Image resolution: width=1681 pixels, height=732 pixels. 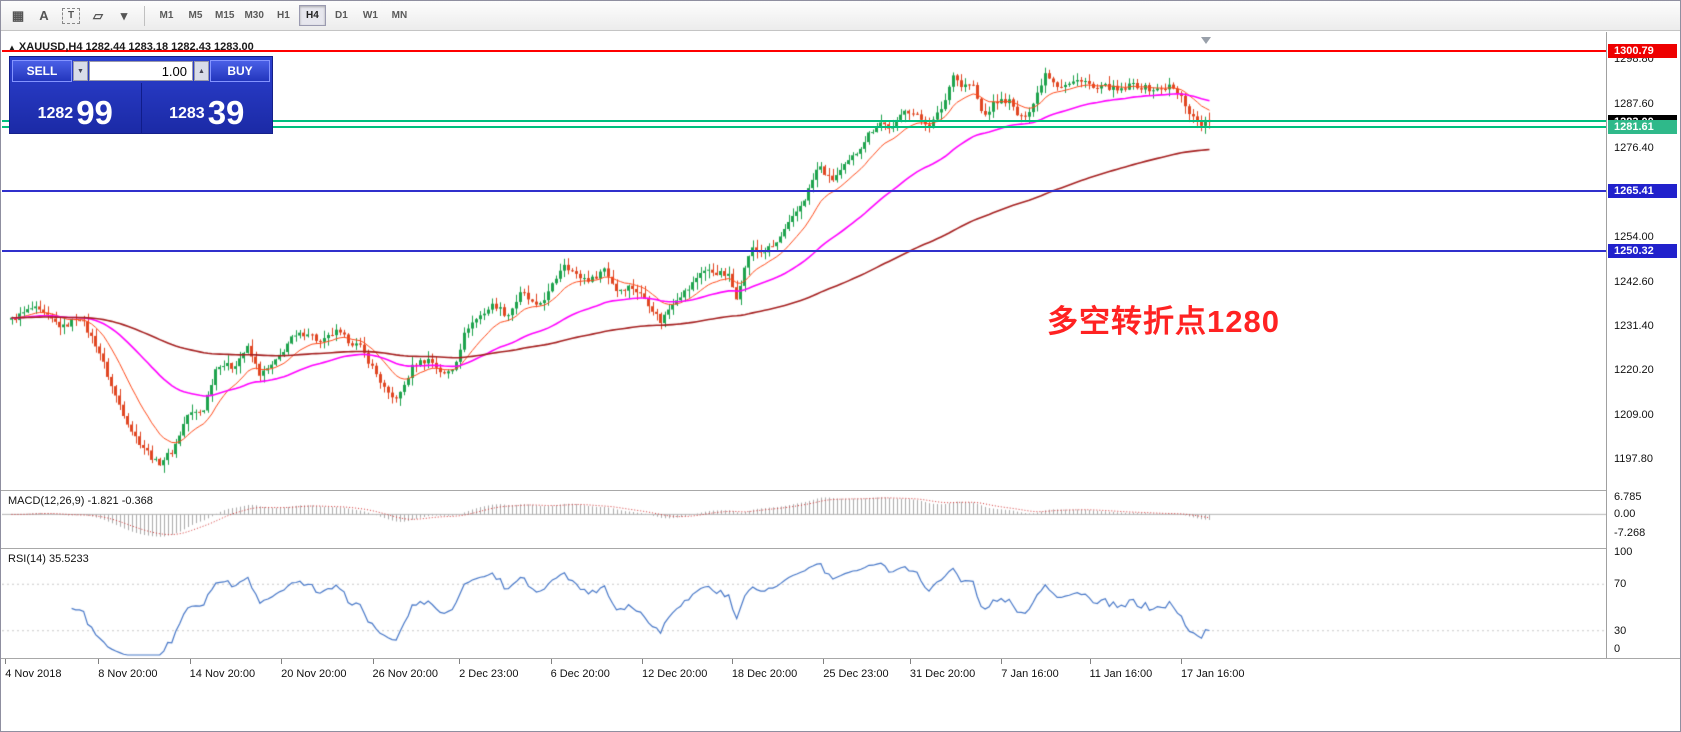 I want to click on symbol-marker-icon: ▲, so click(x=12, y=47).